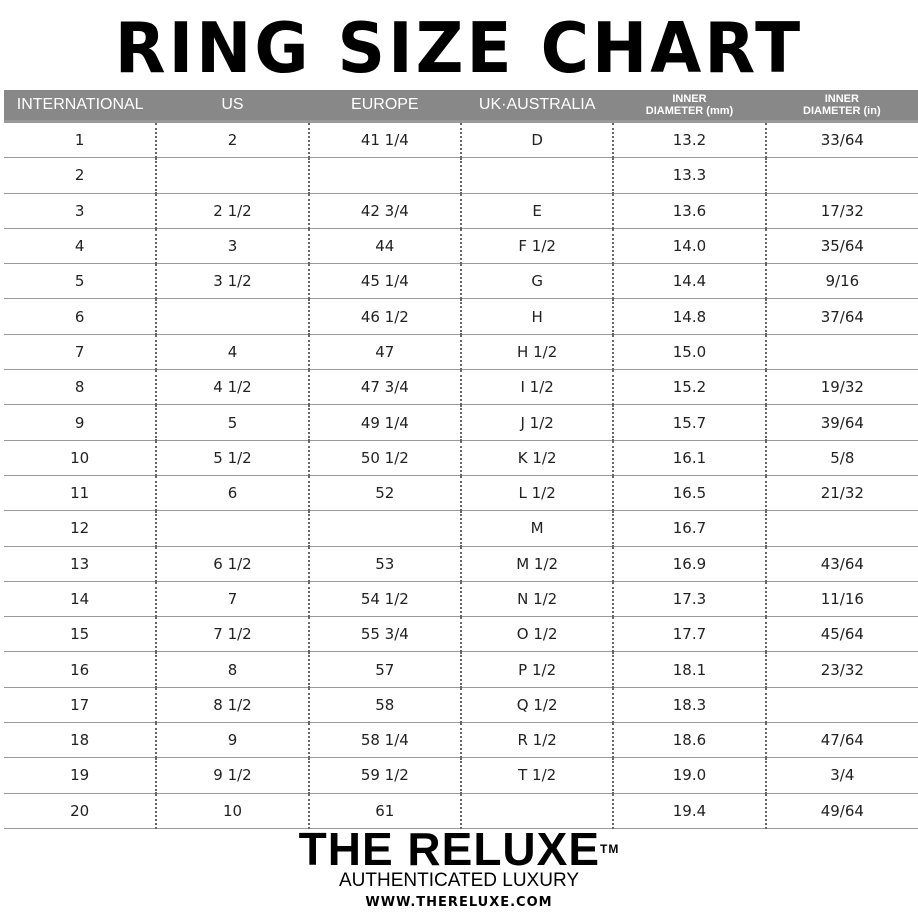 The width and height of the screenshot is (918, 918). Describe the element at coordinates (536, 387) in the screenshot. I see `table-cell: I 1/2` at that location.